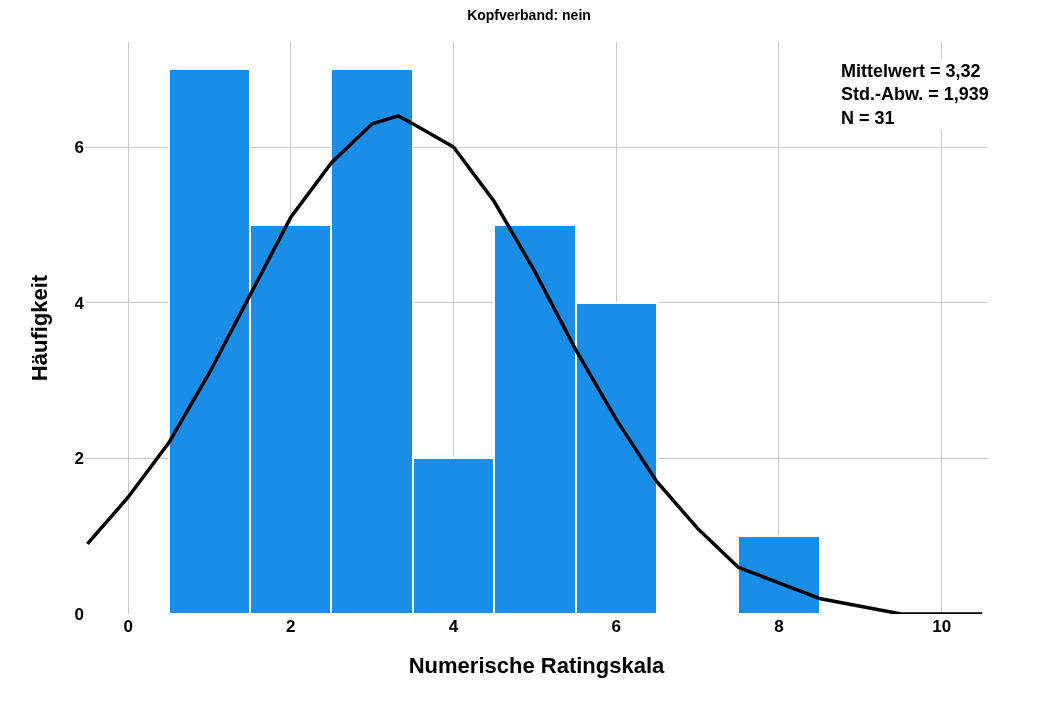 This screenshot has width=1058, height=709. I want to click on annotation: Std.-Abw. = 1,939, so click(915, 94).